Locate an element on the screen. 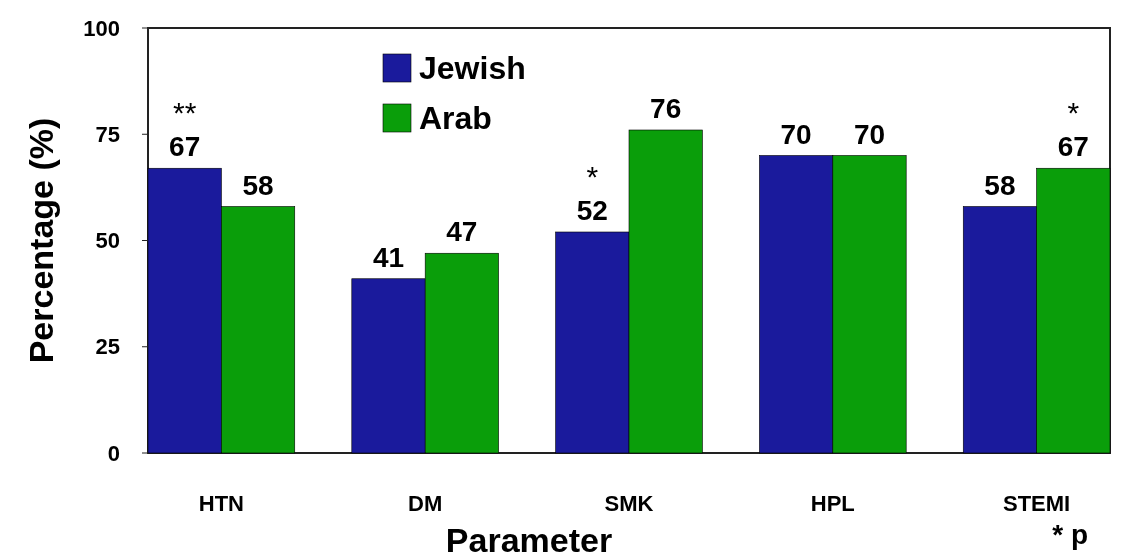 The image size is (1130, 560). x-tick-label: HTN is located at coordinates (221, 503).